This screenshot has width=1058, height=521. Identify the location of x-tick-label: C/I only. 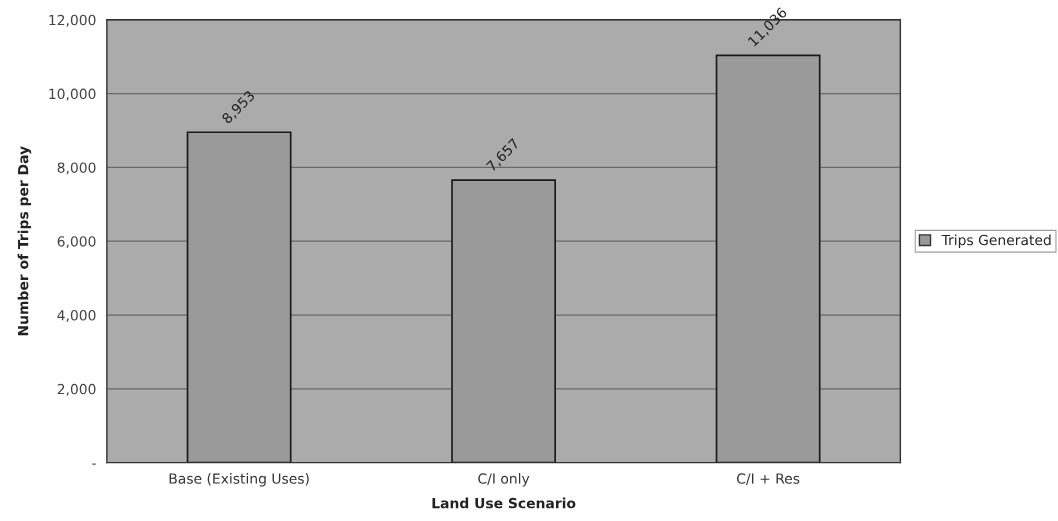
(504, 480).